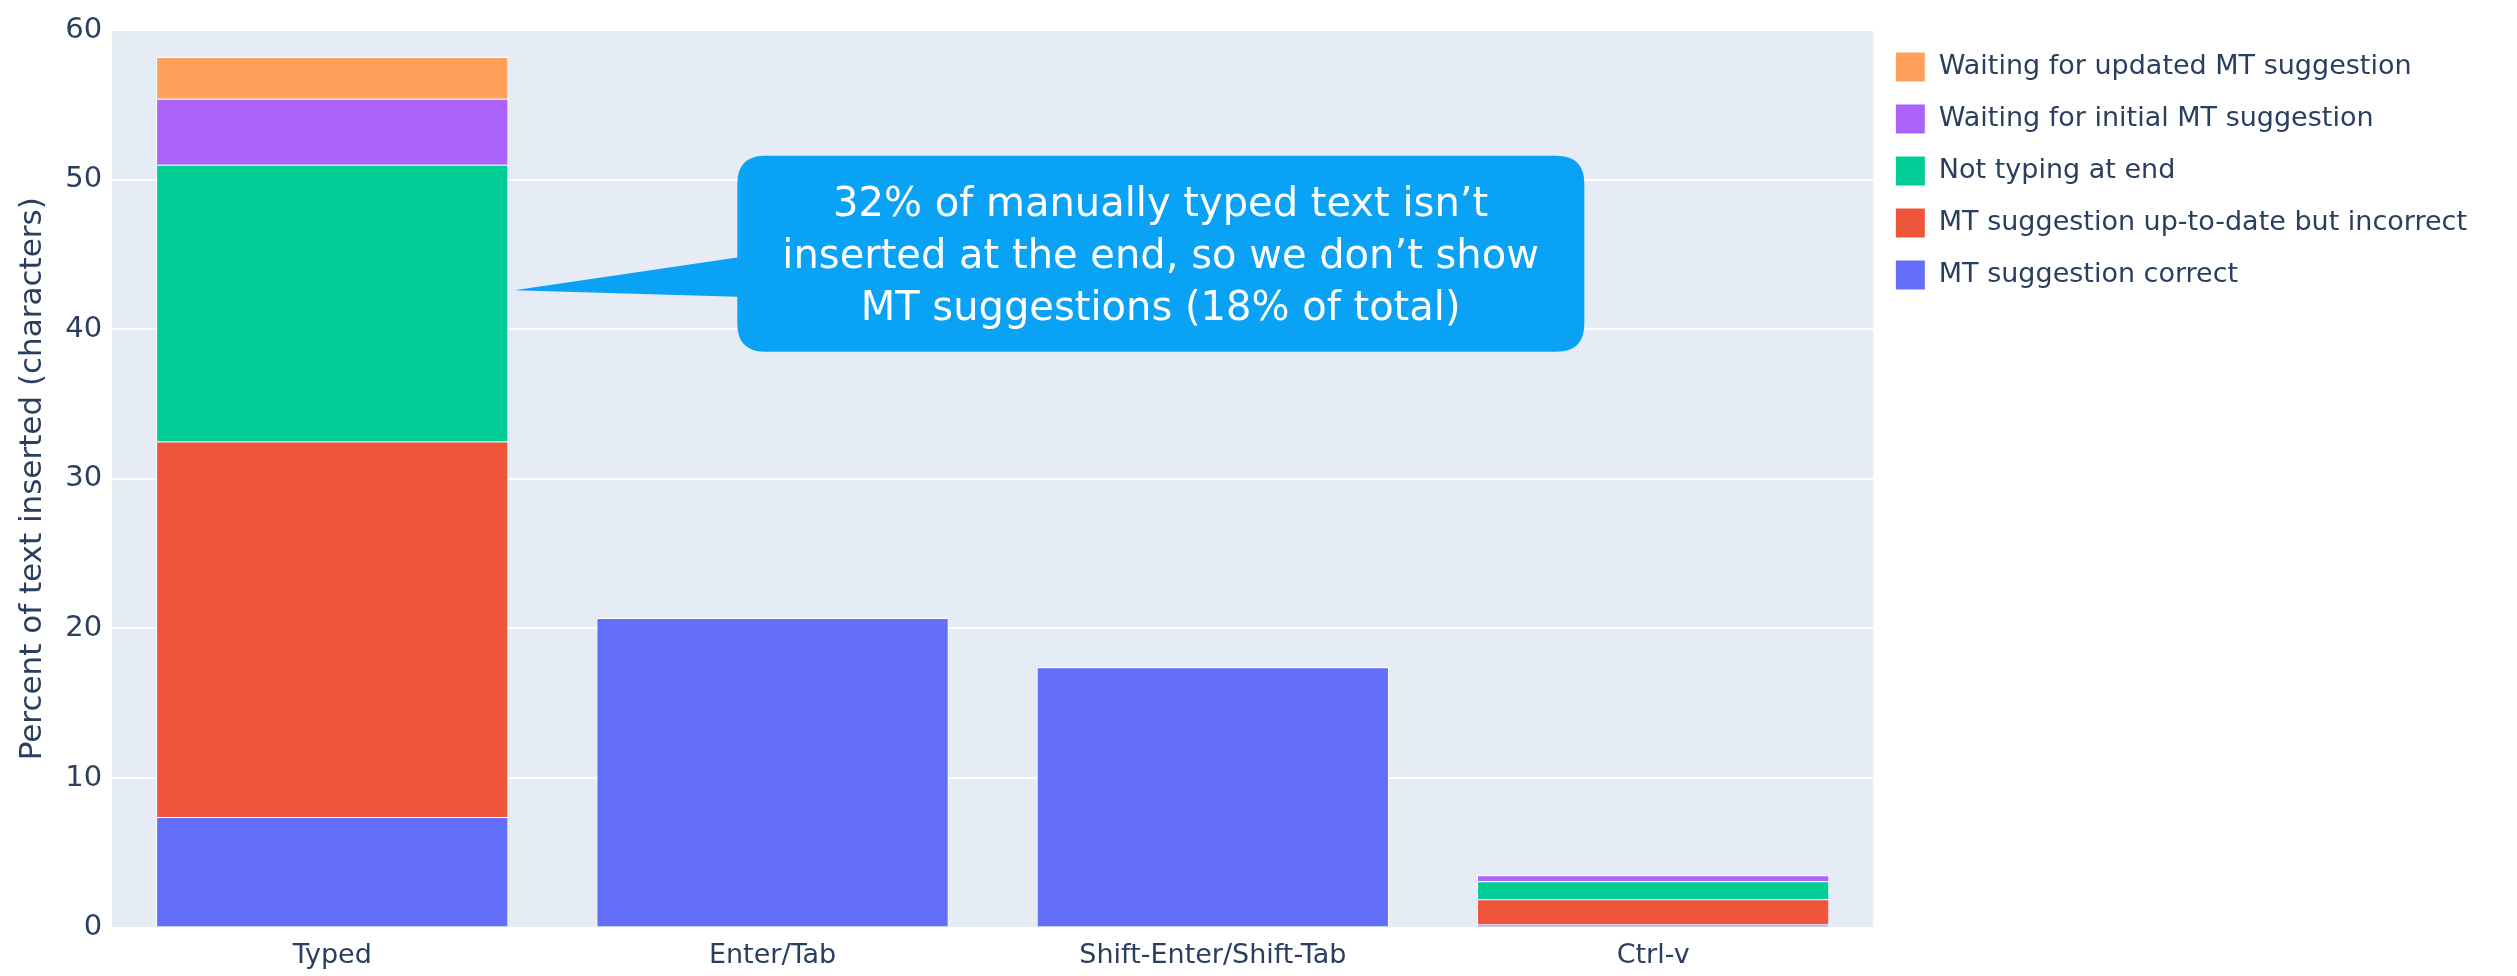  I want to click on x-tick-label: Shift-Enter/Shift-Tab, so click(1213, 953).